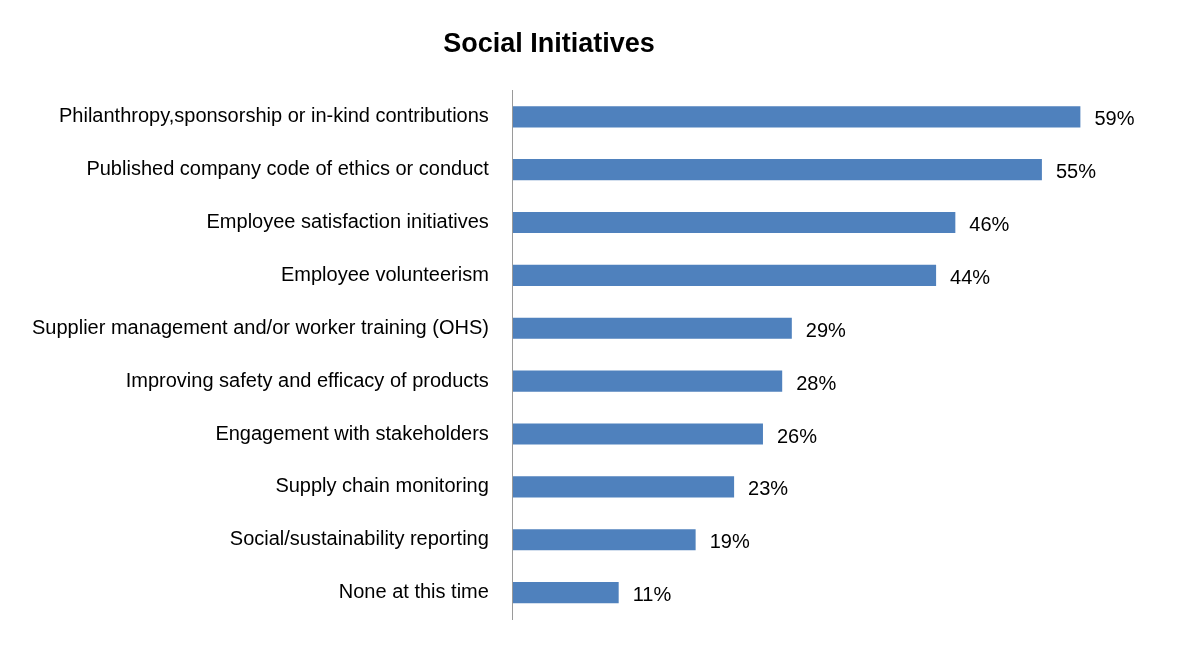  I want to click on y-tick-label: Philanthropy,sponsorship or in-kind contributions, so click(274, 115).